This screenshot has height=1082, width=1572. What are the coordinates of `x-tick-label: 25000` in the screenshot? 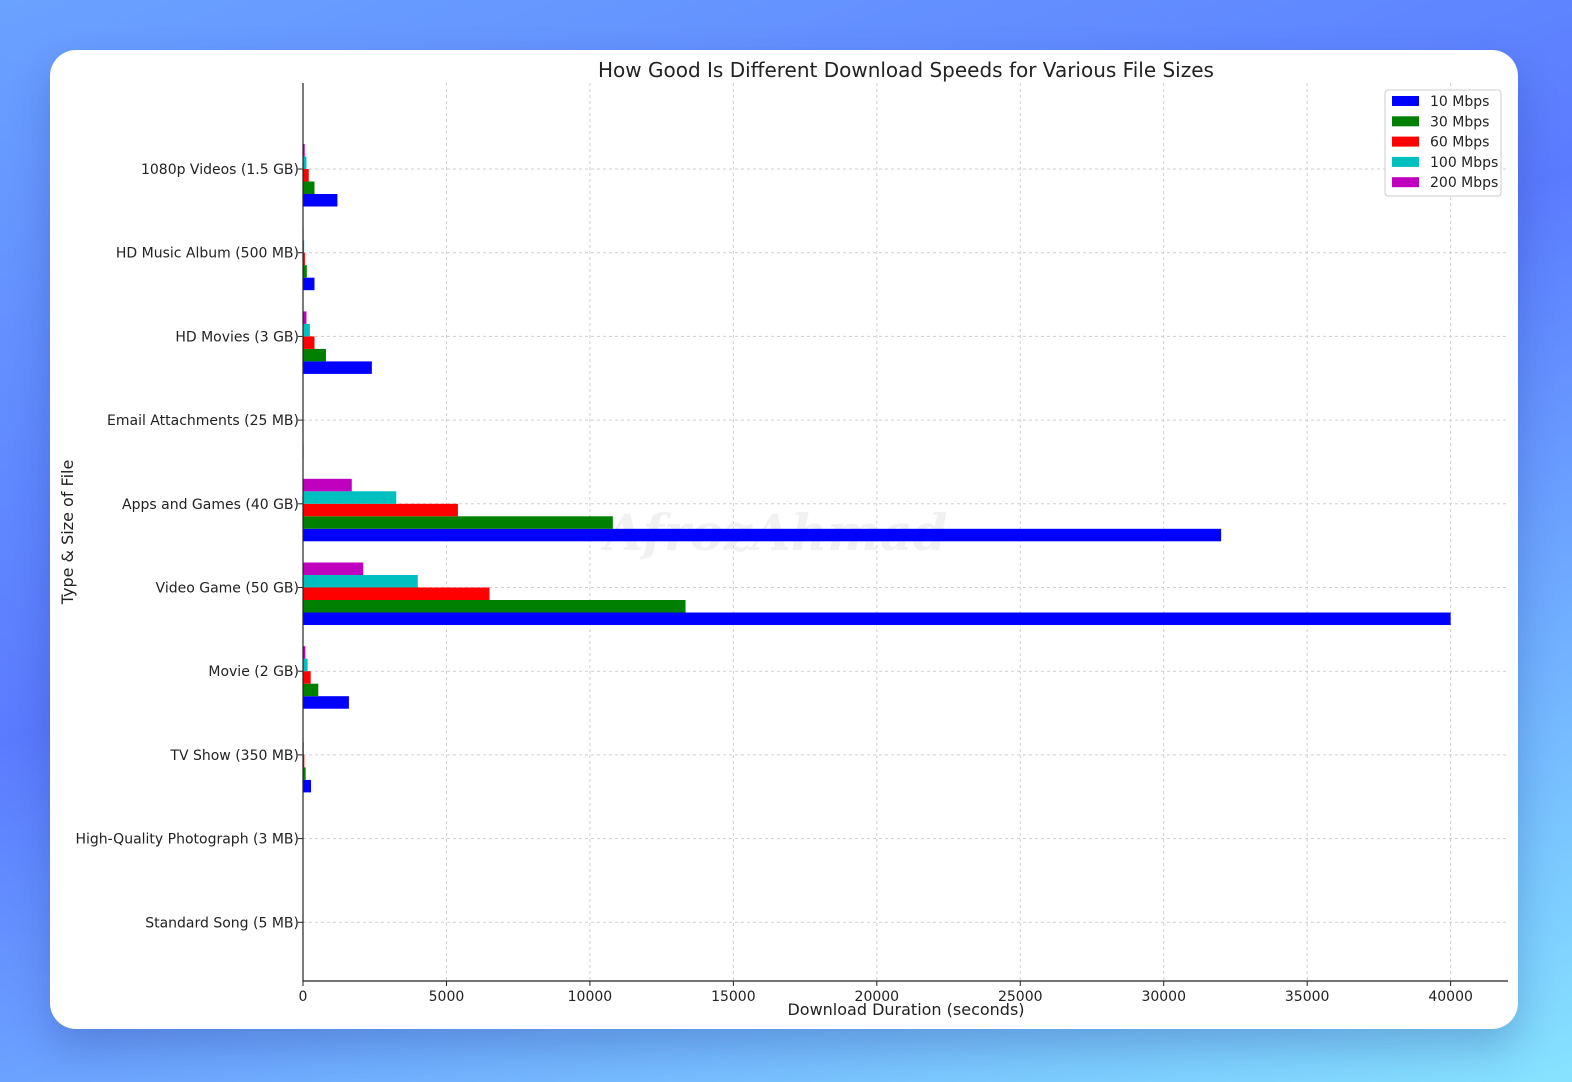 It's located at (1020, 997).